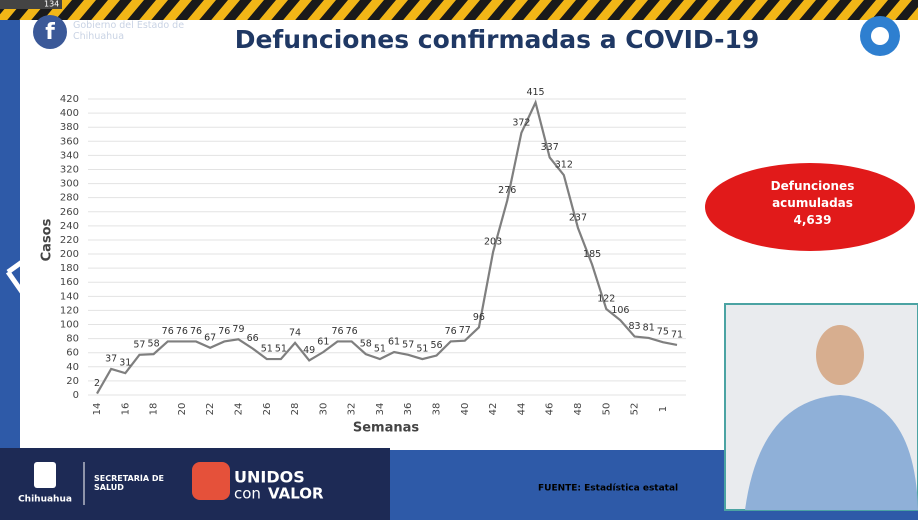  I want to click on x-tick-label: 32, so click(352, 409).